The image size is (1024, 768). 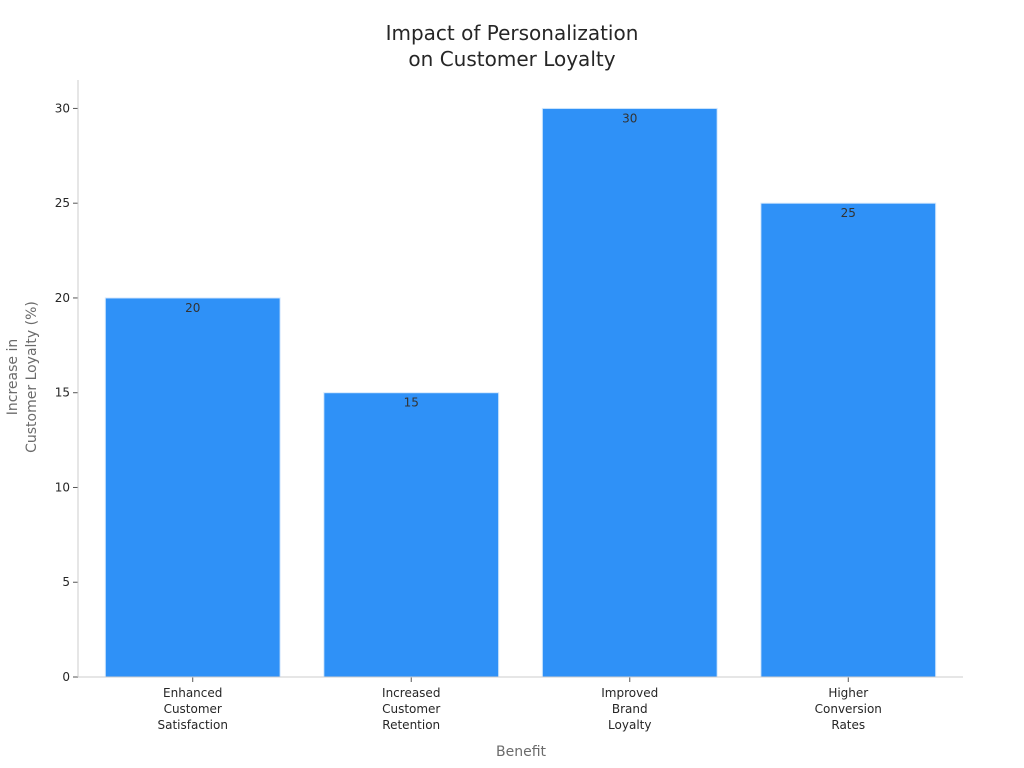 I want to click on bar-data-label: 20, so click(x=192, y=308).